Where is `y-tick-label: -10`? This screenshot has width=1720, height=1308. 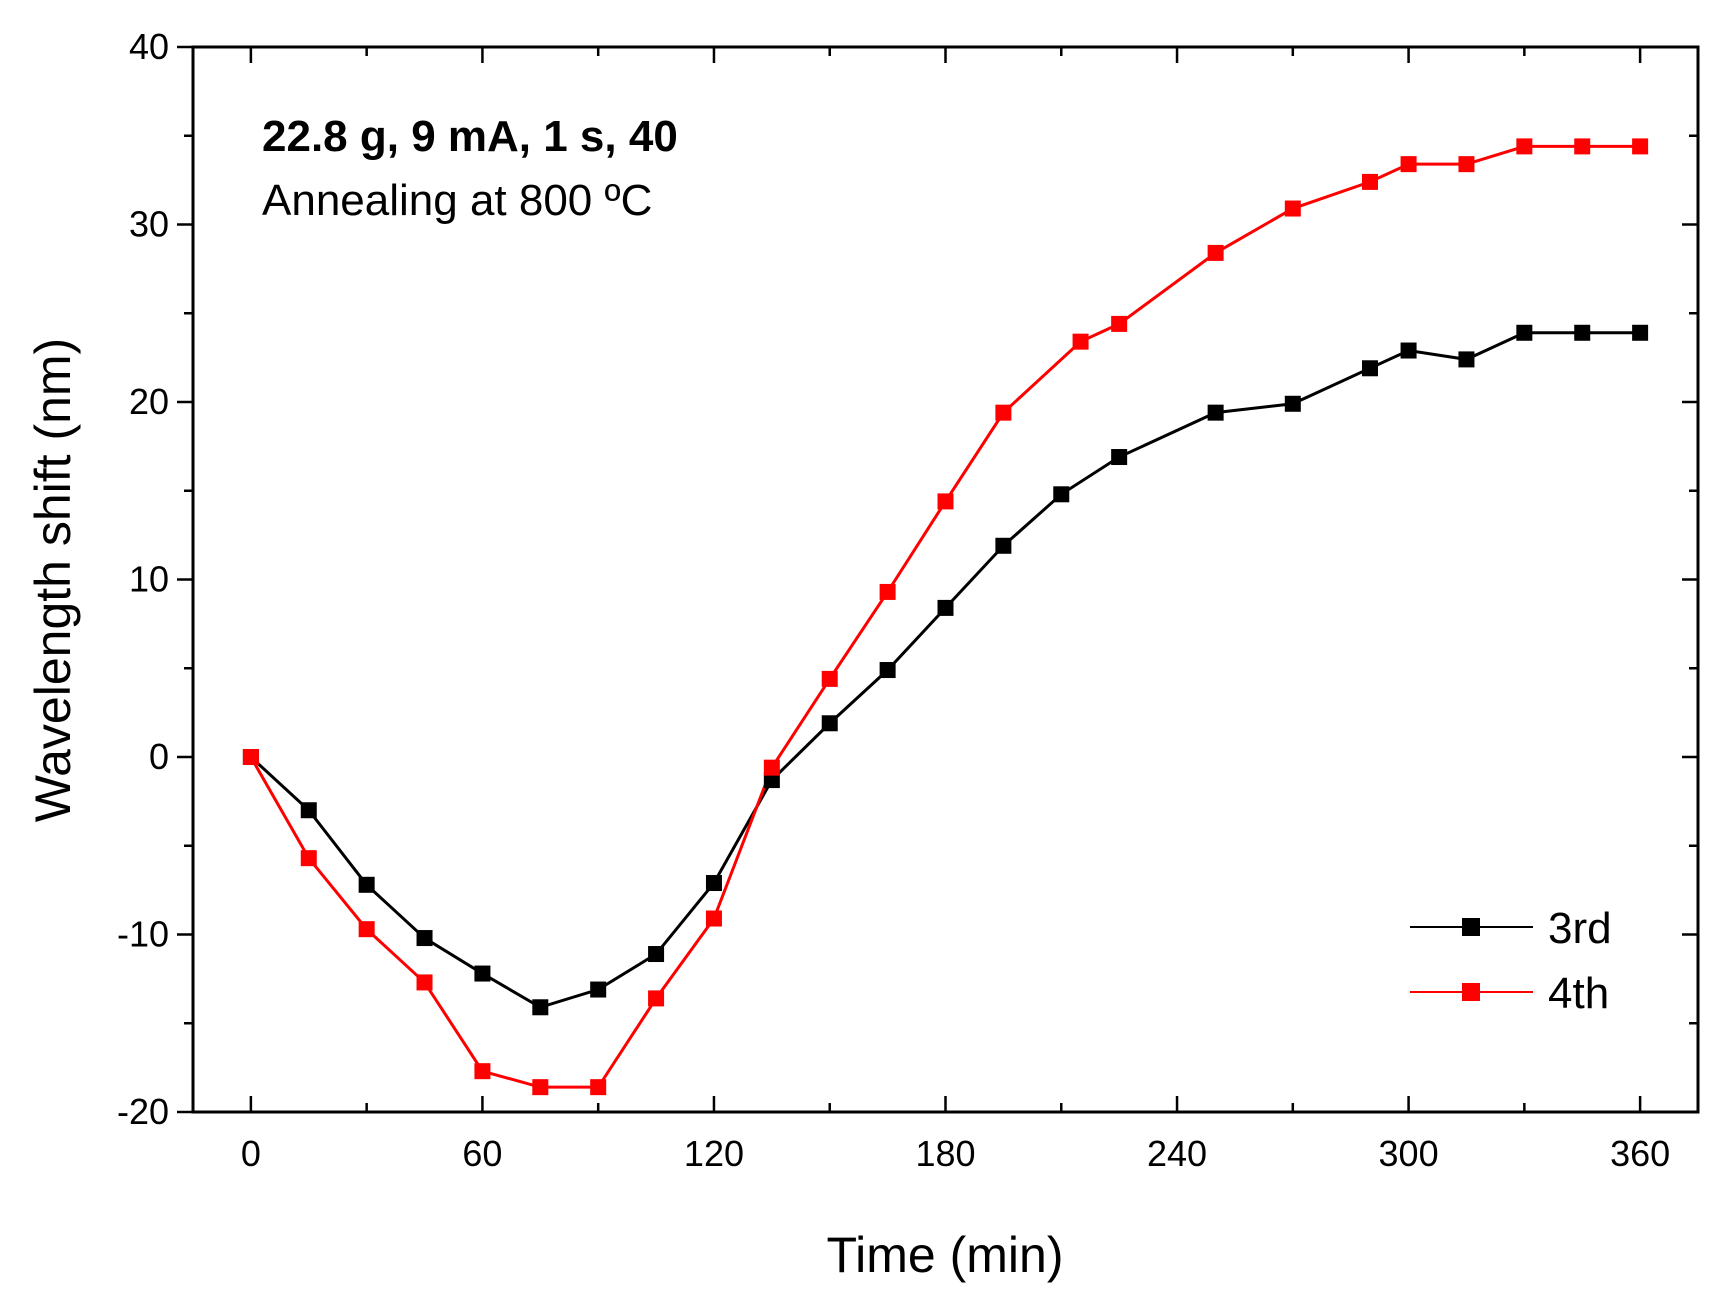
y-tick-label: -10 is located at coordinates (143, 934).